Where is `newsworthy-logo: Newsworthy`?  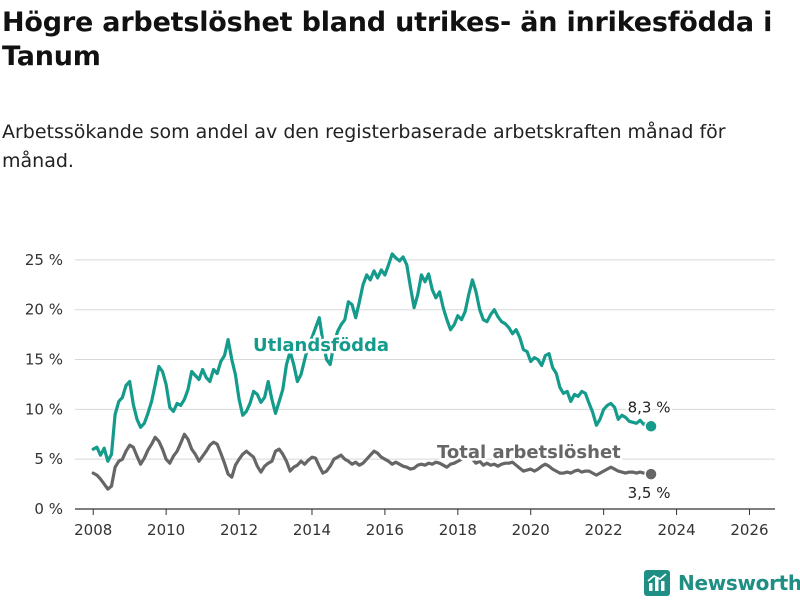 newsworthy-logo: Newsworthy is located at coordinates (722, 583).